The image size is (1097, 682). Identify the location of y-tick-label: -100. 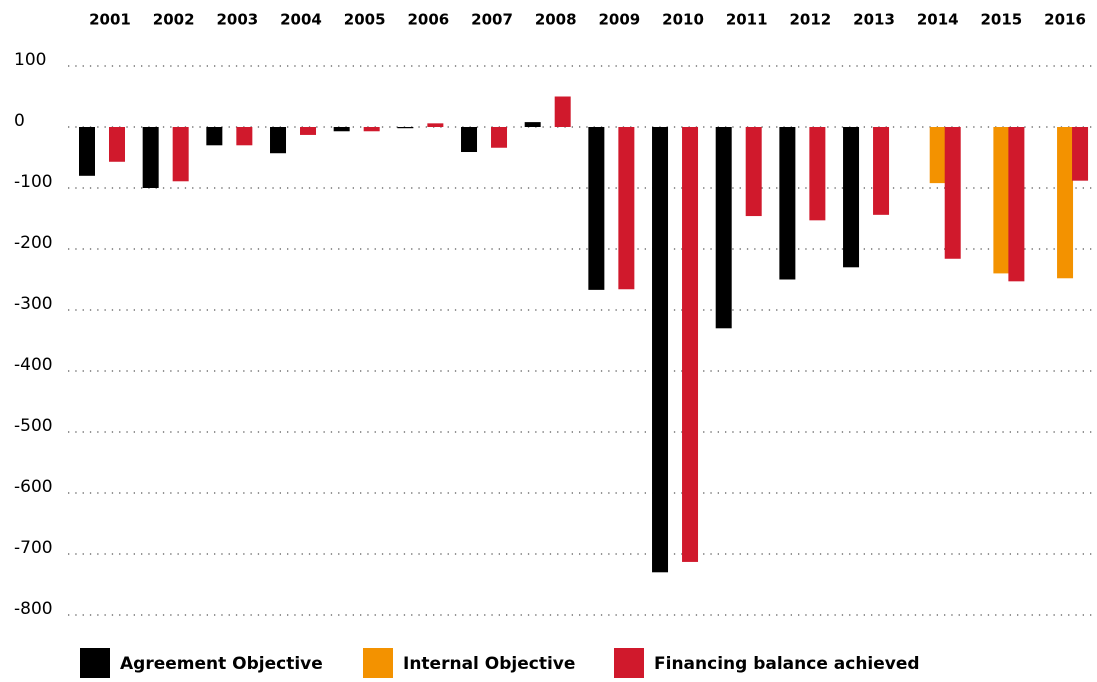
(33, 182).